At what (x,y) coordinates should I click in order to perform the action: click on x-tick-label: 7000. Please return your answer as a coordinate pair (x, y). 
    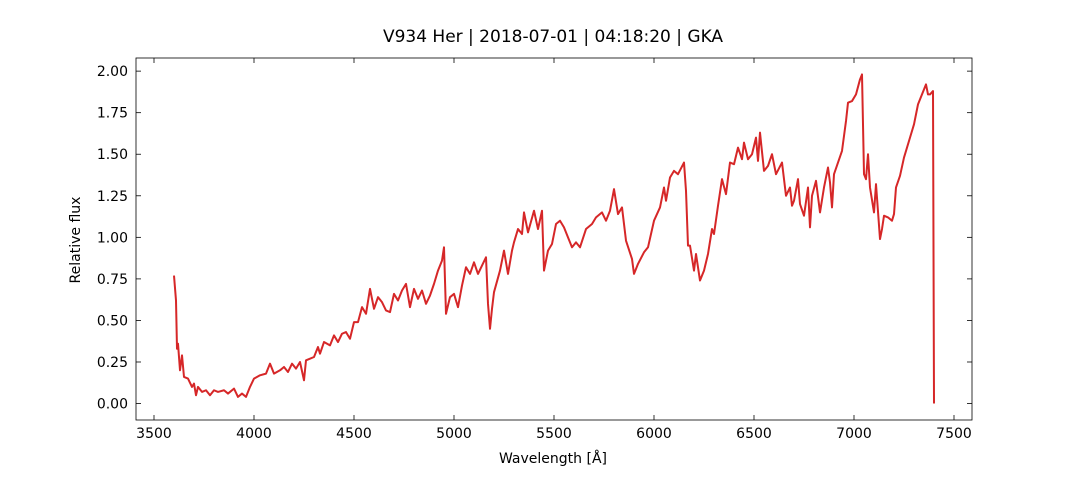
    Looking at the image, I should click on (854, 434).